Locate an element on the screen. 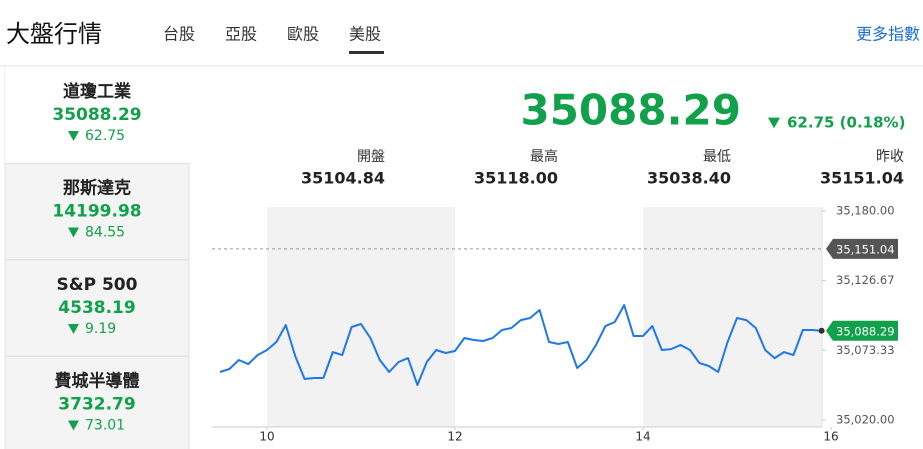 The width and height of the screenshot is (923, 449). page-title: 大盤行情 is located at coordinates (54, 34).